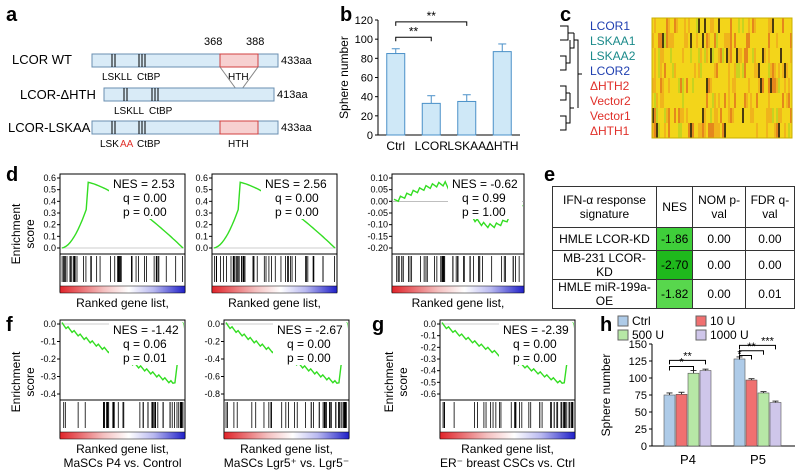 The image size is (800, 471). What do you see at coordinates (502, 146) in the screenshot?
I see `b-category-label: ΔHTH` at bounding box center [502, 146].